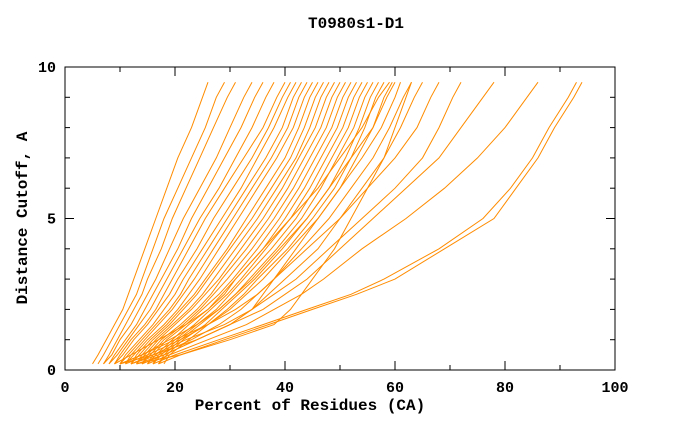  I want to click on x-tick-label: 20, so click(175, 388).